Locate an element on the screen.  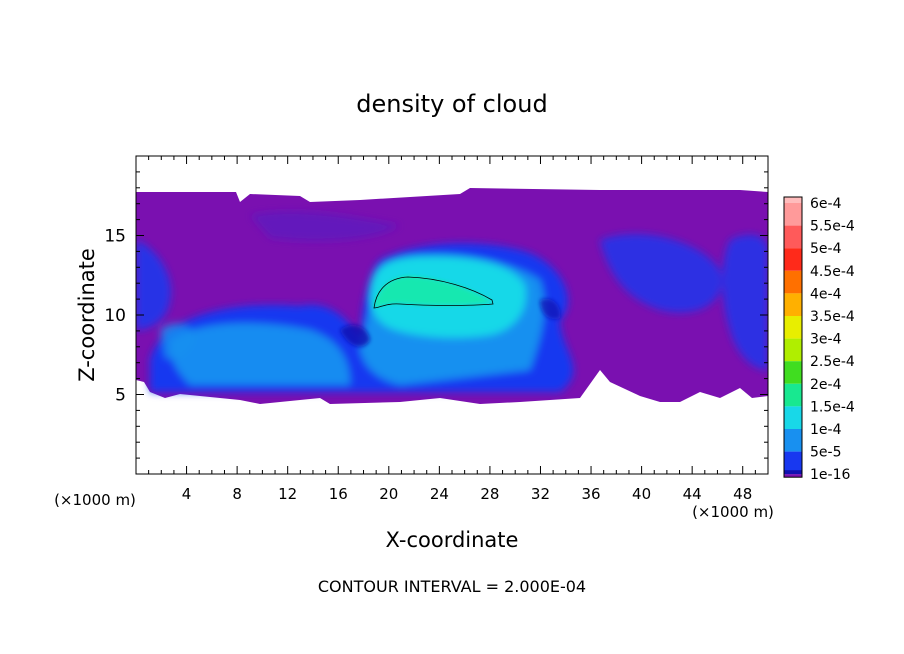
x-tick-label: 48 is located at coordinates (742, 494).